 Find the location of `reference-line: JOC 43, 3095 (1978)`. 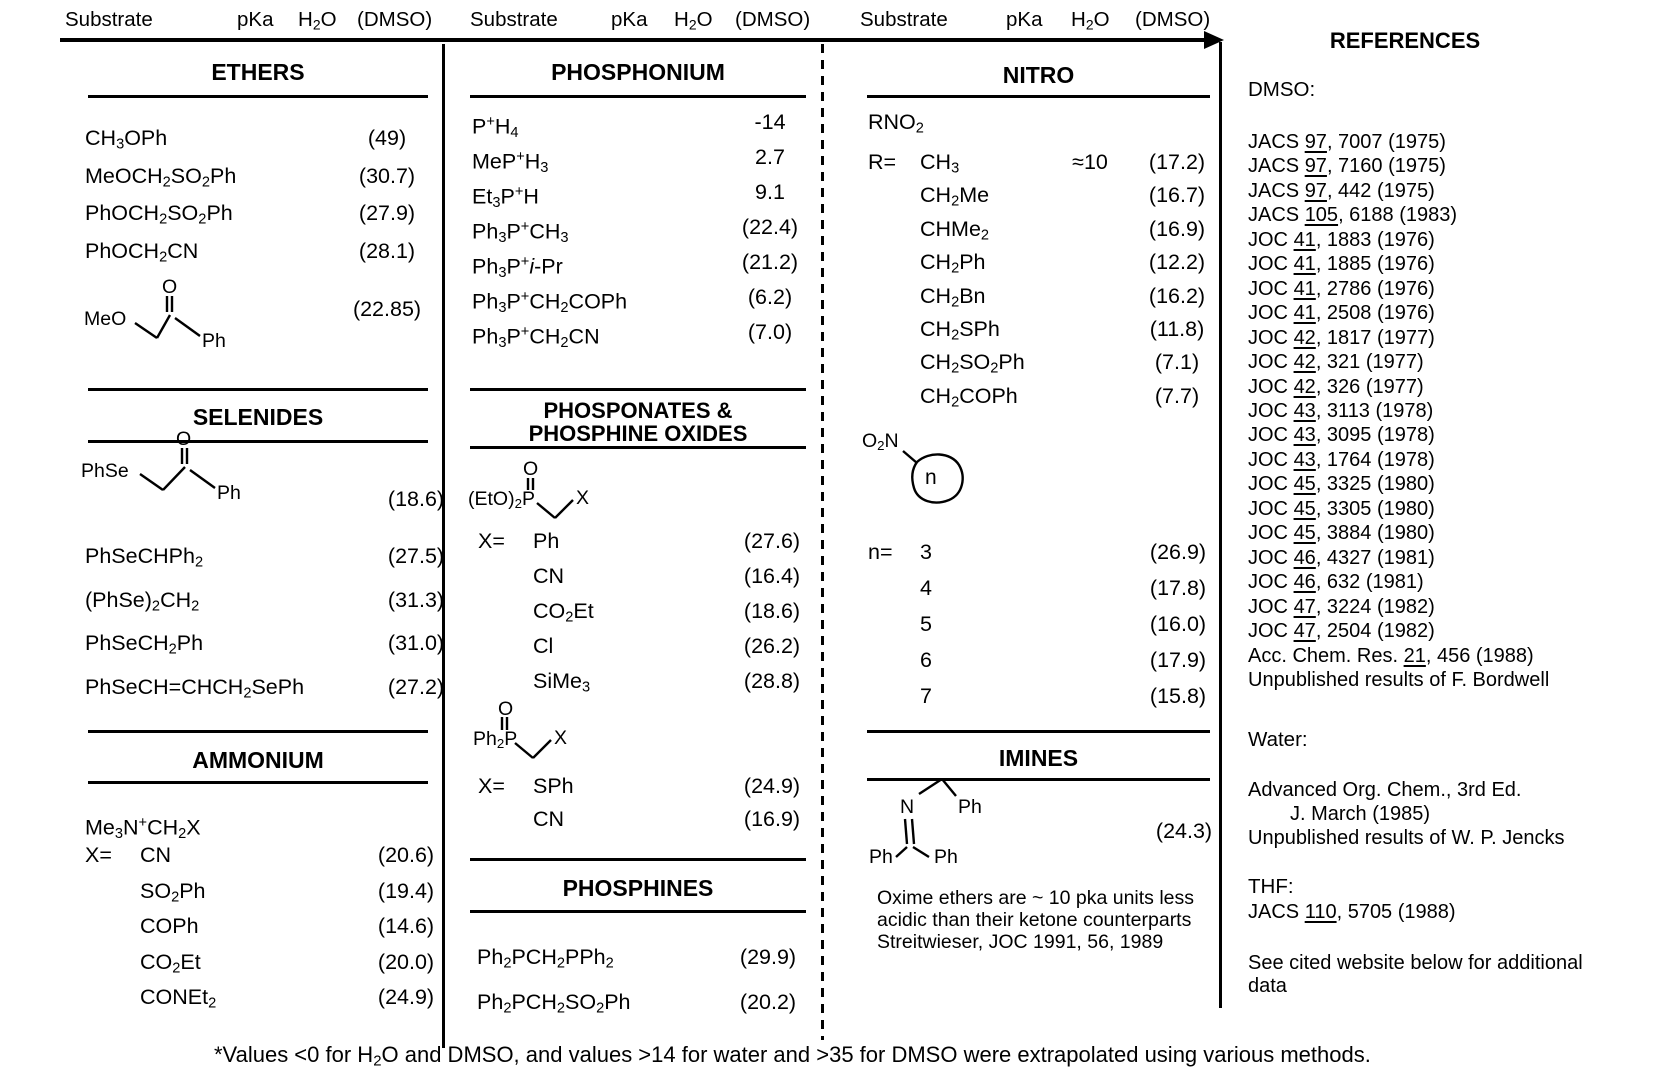

reference-line: JOC 43, 3095 (1978) is located at coordinates (1341, 435).